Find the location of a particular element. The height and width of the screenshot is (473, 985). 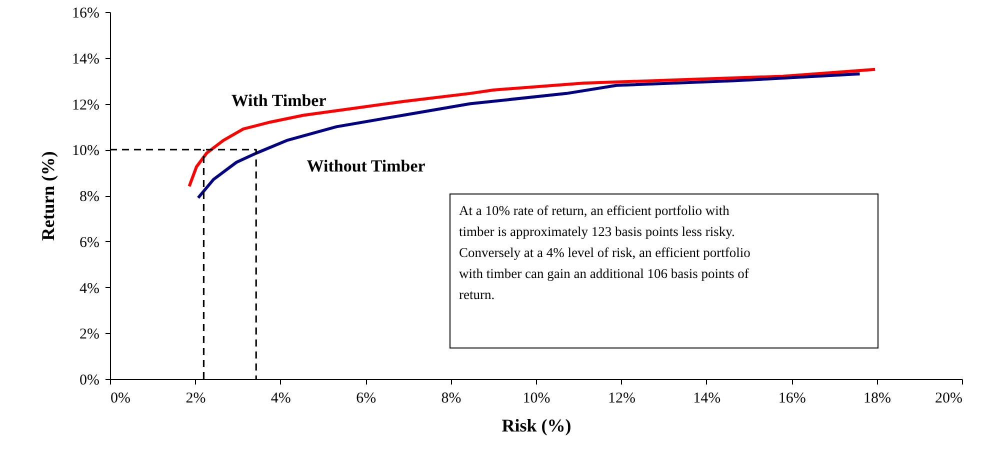

x-axis-title: Risk (%) is located at coordinates (537, 426).